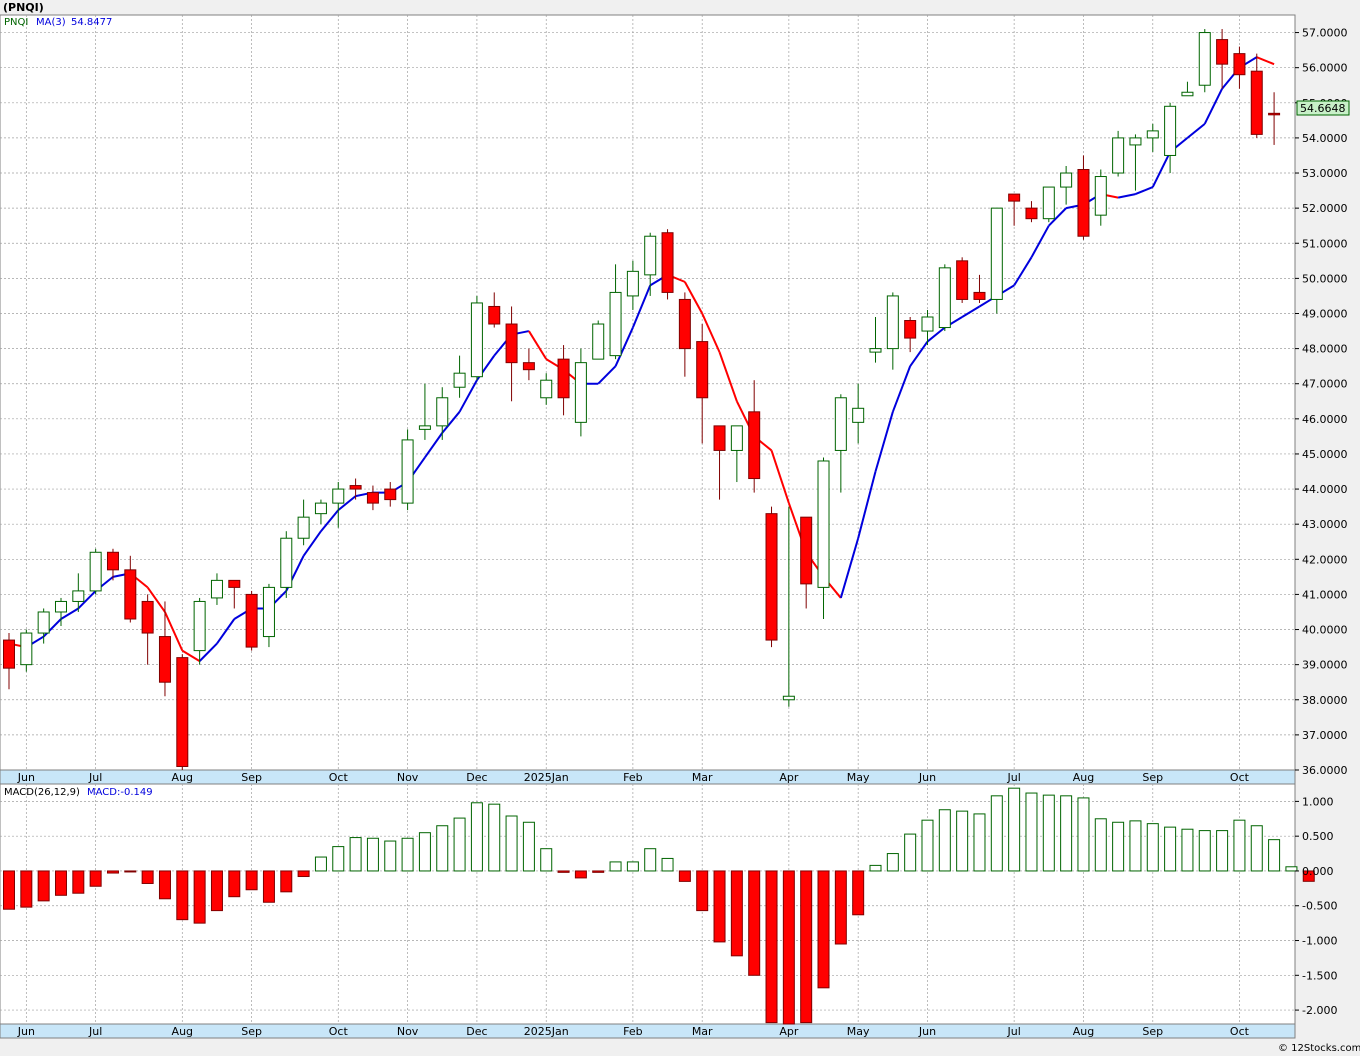 The height and width of the screenshot is (1056, 1360). What do you see at coordinates (251, 777) in the screenshot?
I see `price-x-tick-label: Sep` at bounding box center [251, 777].